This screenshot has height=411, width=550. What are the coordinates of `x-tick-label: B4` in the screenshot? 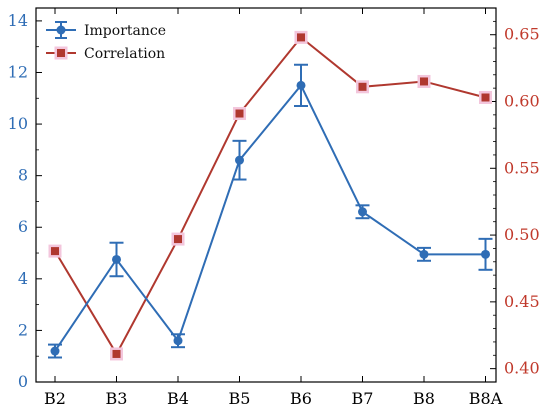 It's located at (178, 398).